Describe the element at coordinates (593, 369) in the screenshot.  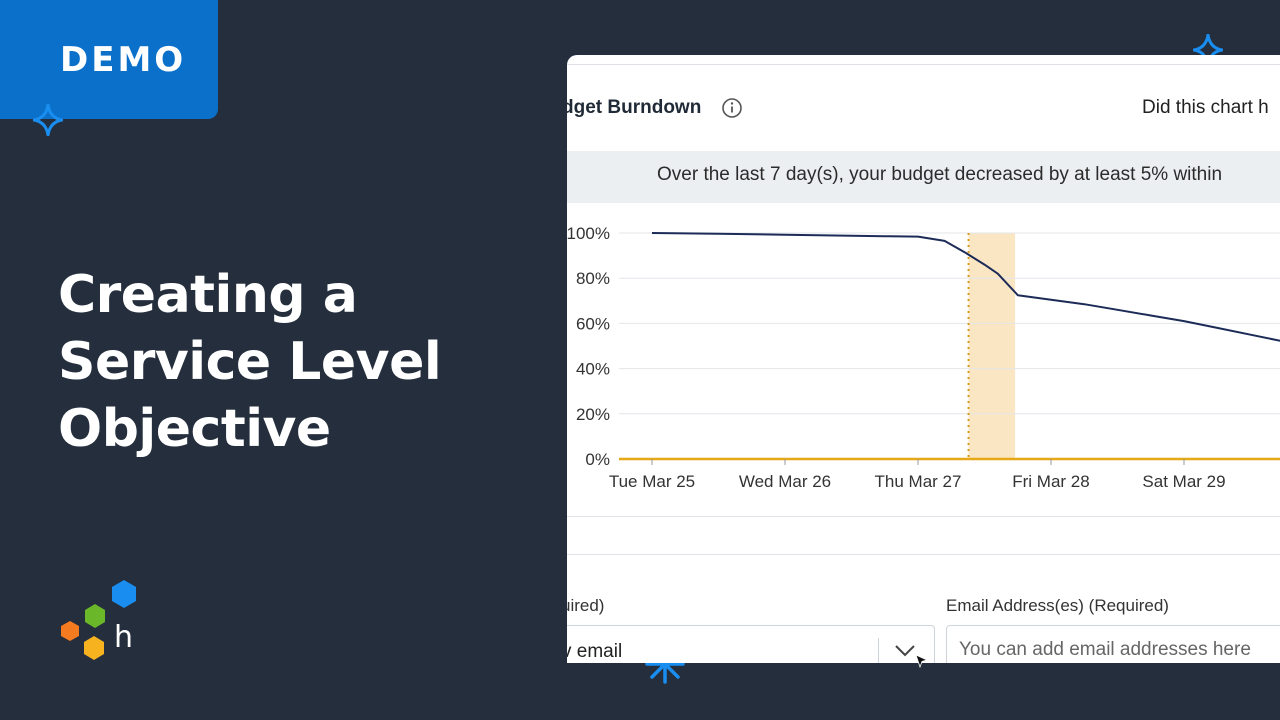
I see `y-tick-label: 40%` at that location.